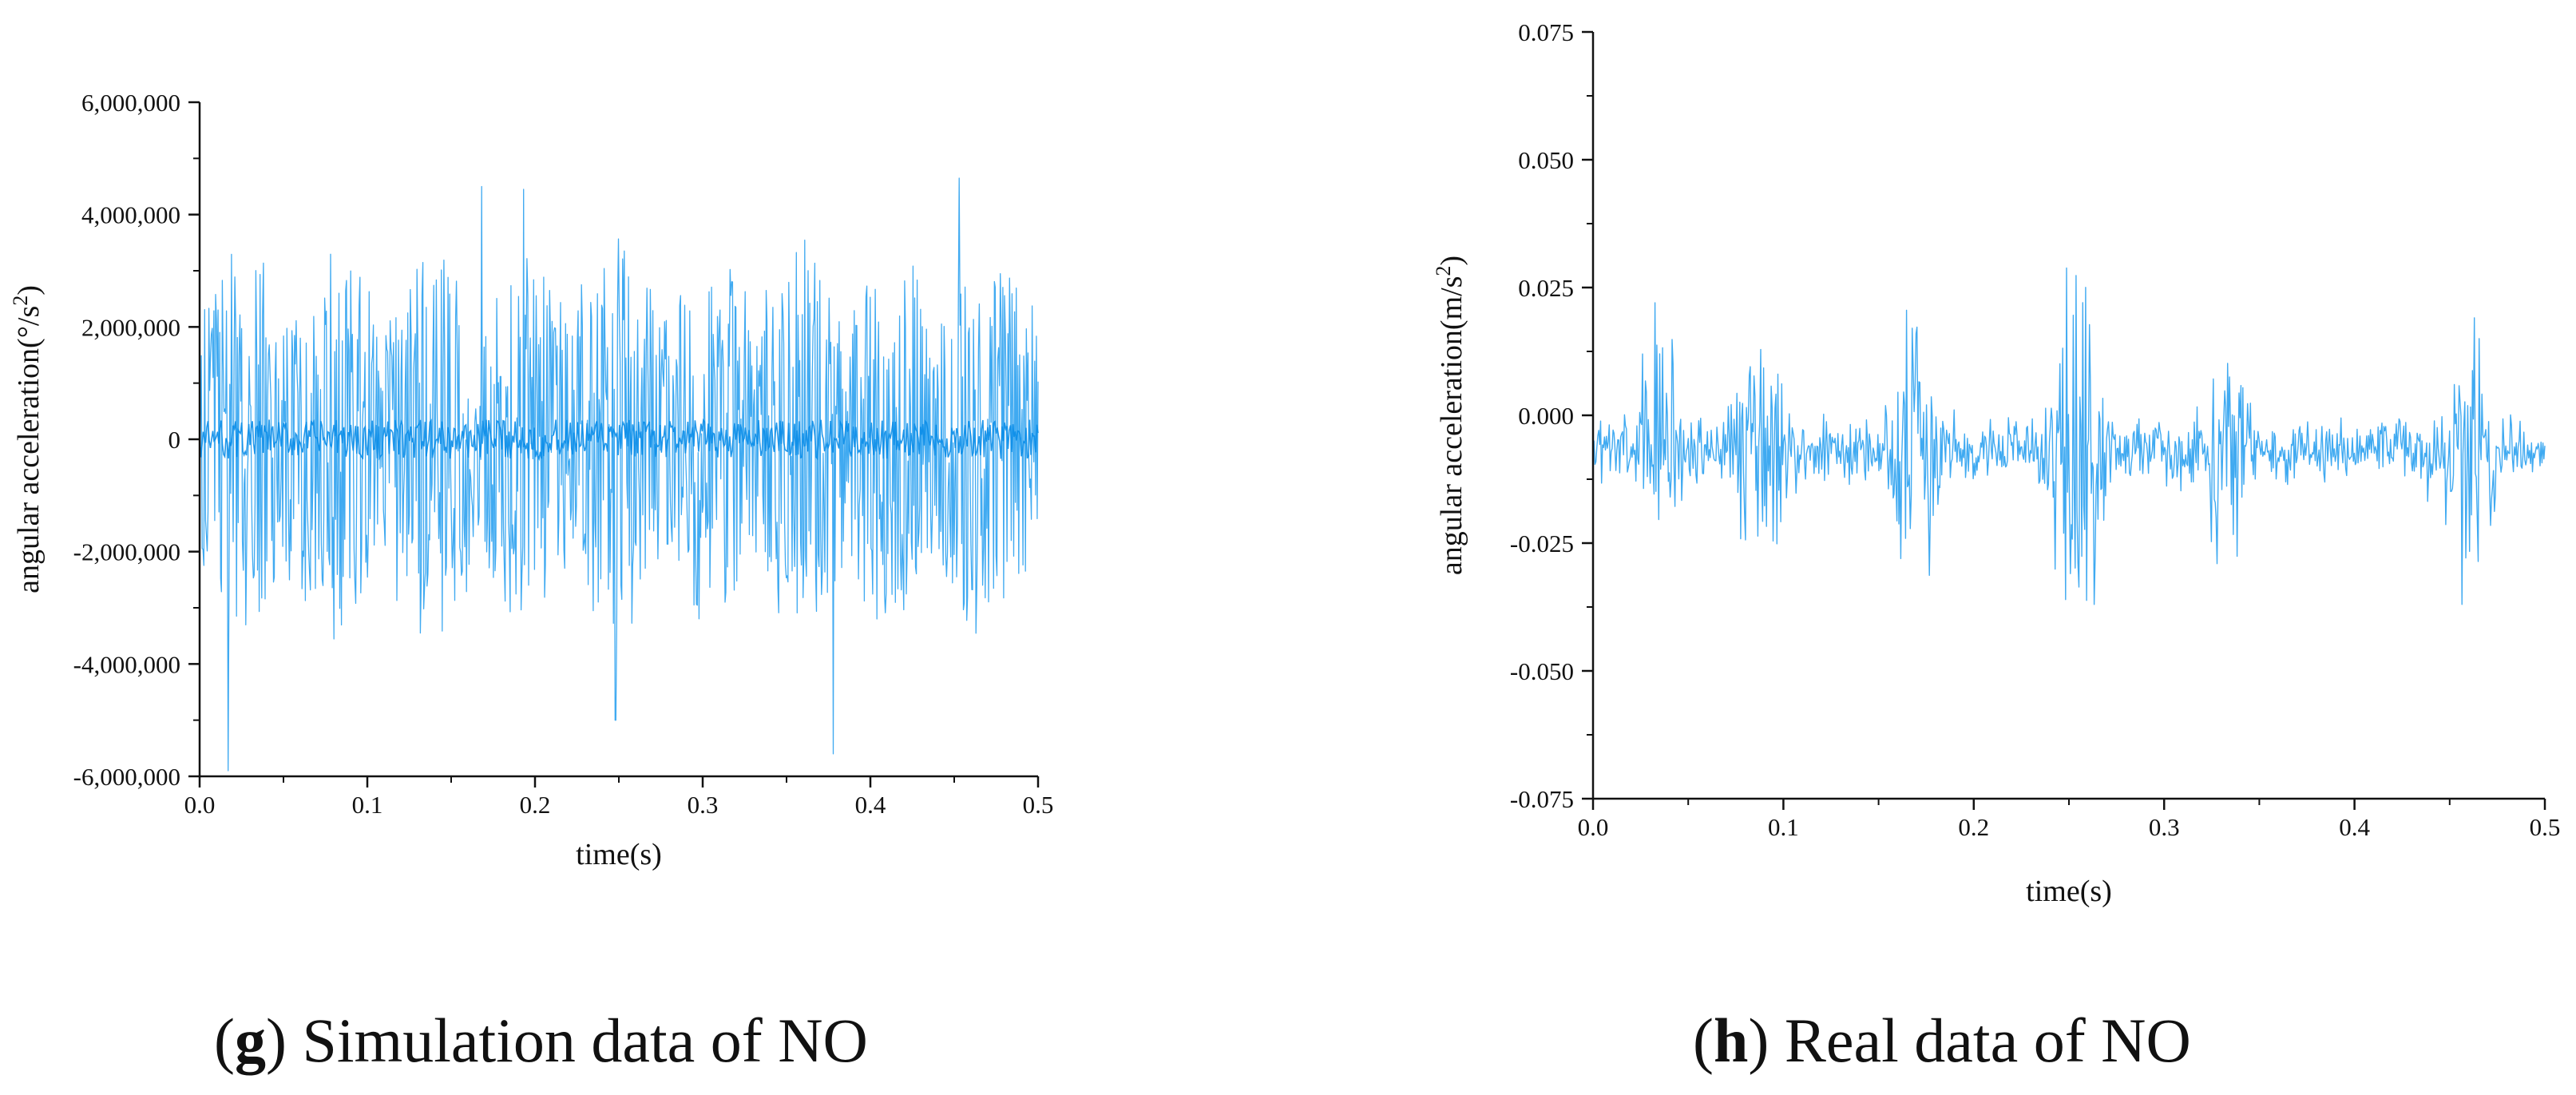 The image size is (2576, 1095). I want to click on panel-g-caption-text: Simulation data of NO, so click(585, 1040).